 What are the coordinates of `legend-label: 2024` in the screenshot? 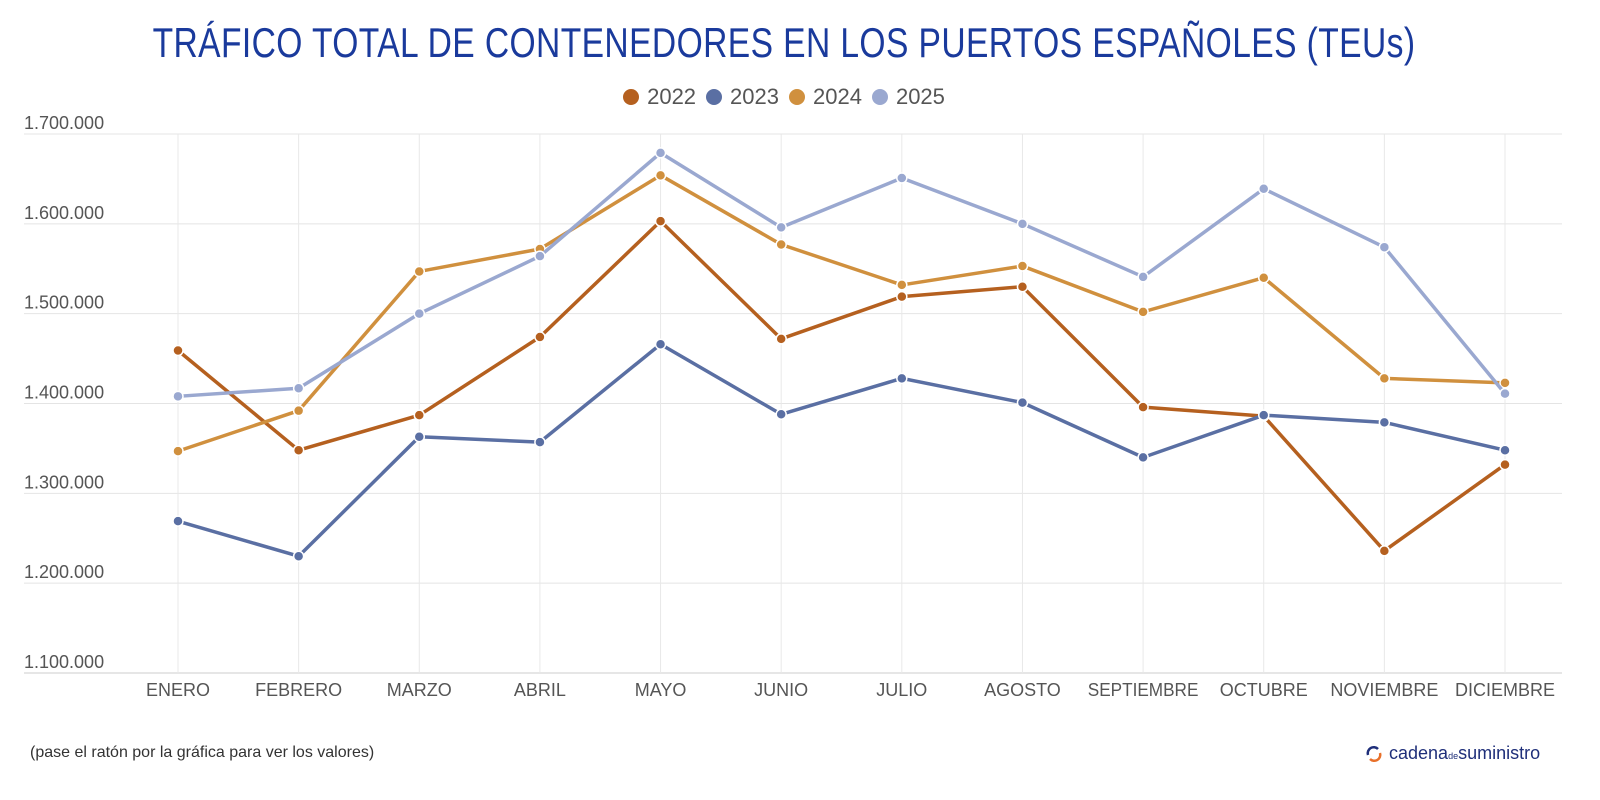 It's located at (837, 96).